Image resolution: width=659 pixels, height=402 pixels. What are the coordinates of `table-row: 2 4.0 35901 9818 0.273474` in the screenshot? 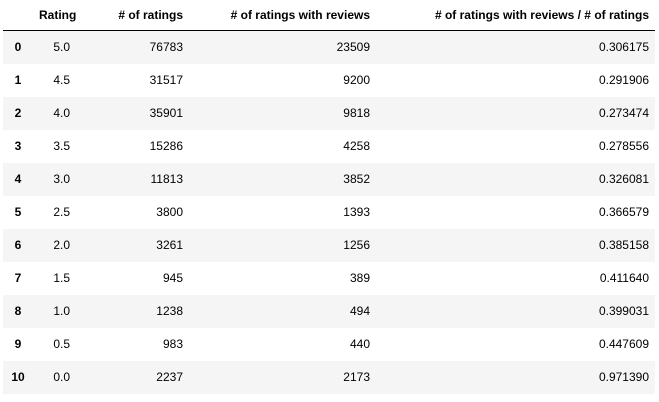 It's located at (329, 113).